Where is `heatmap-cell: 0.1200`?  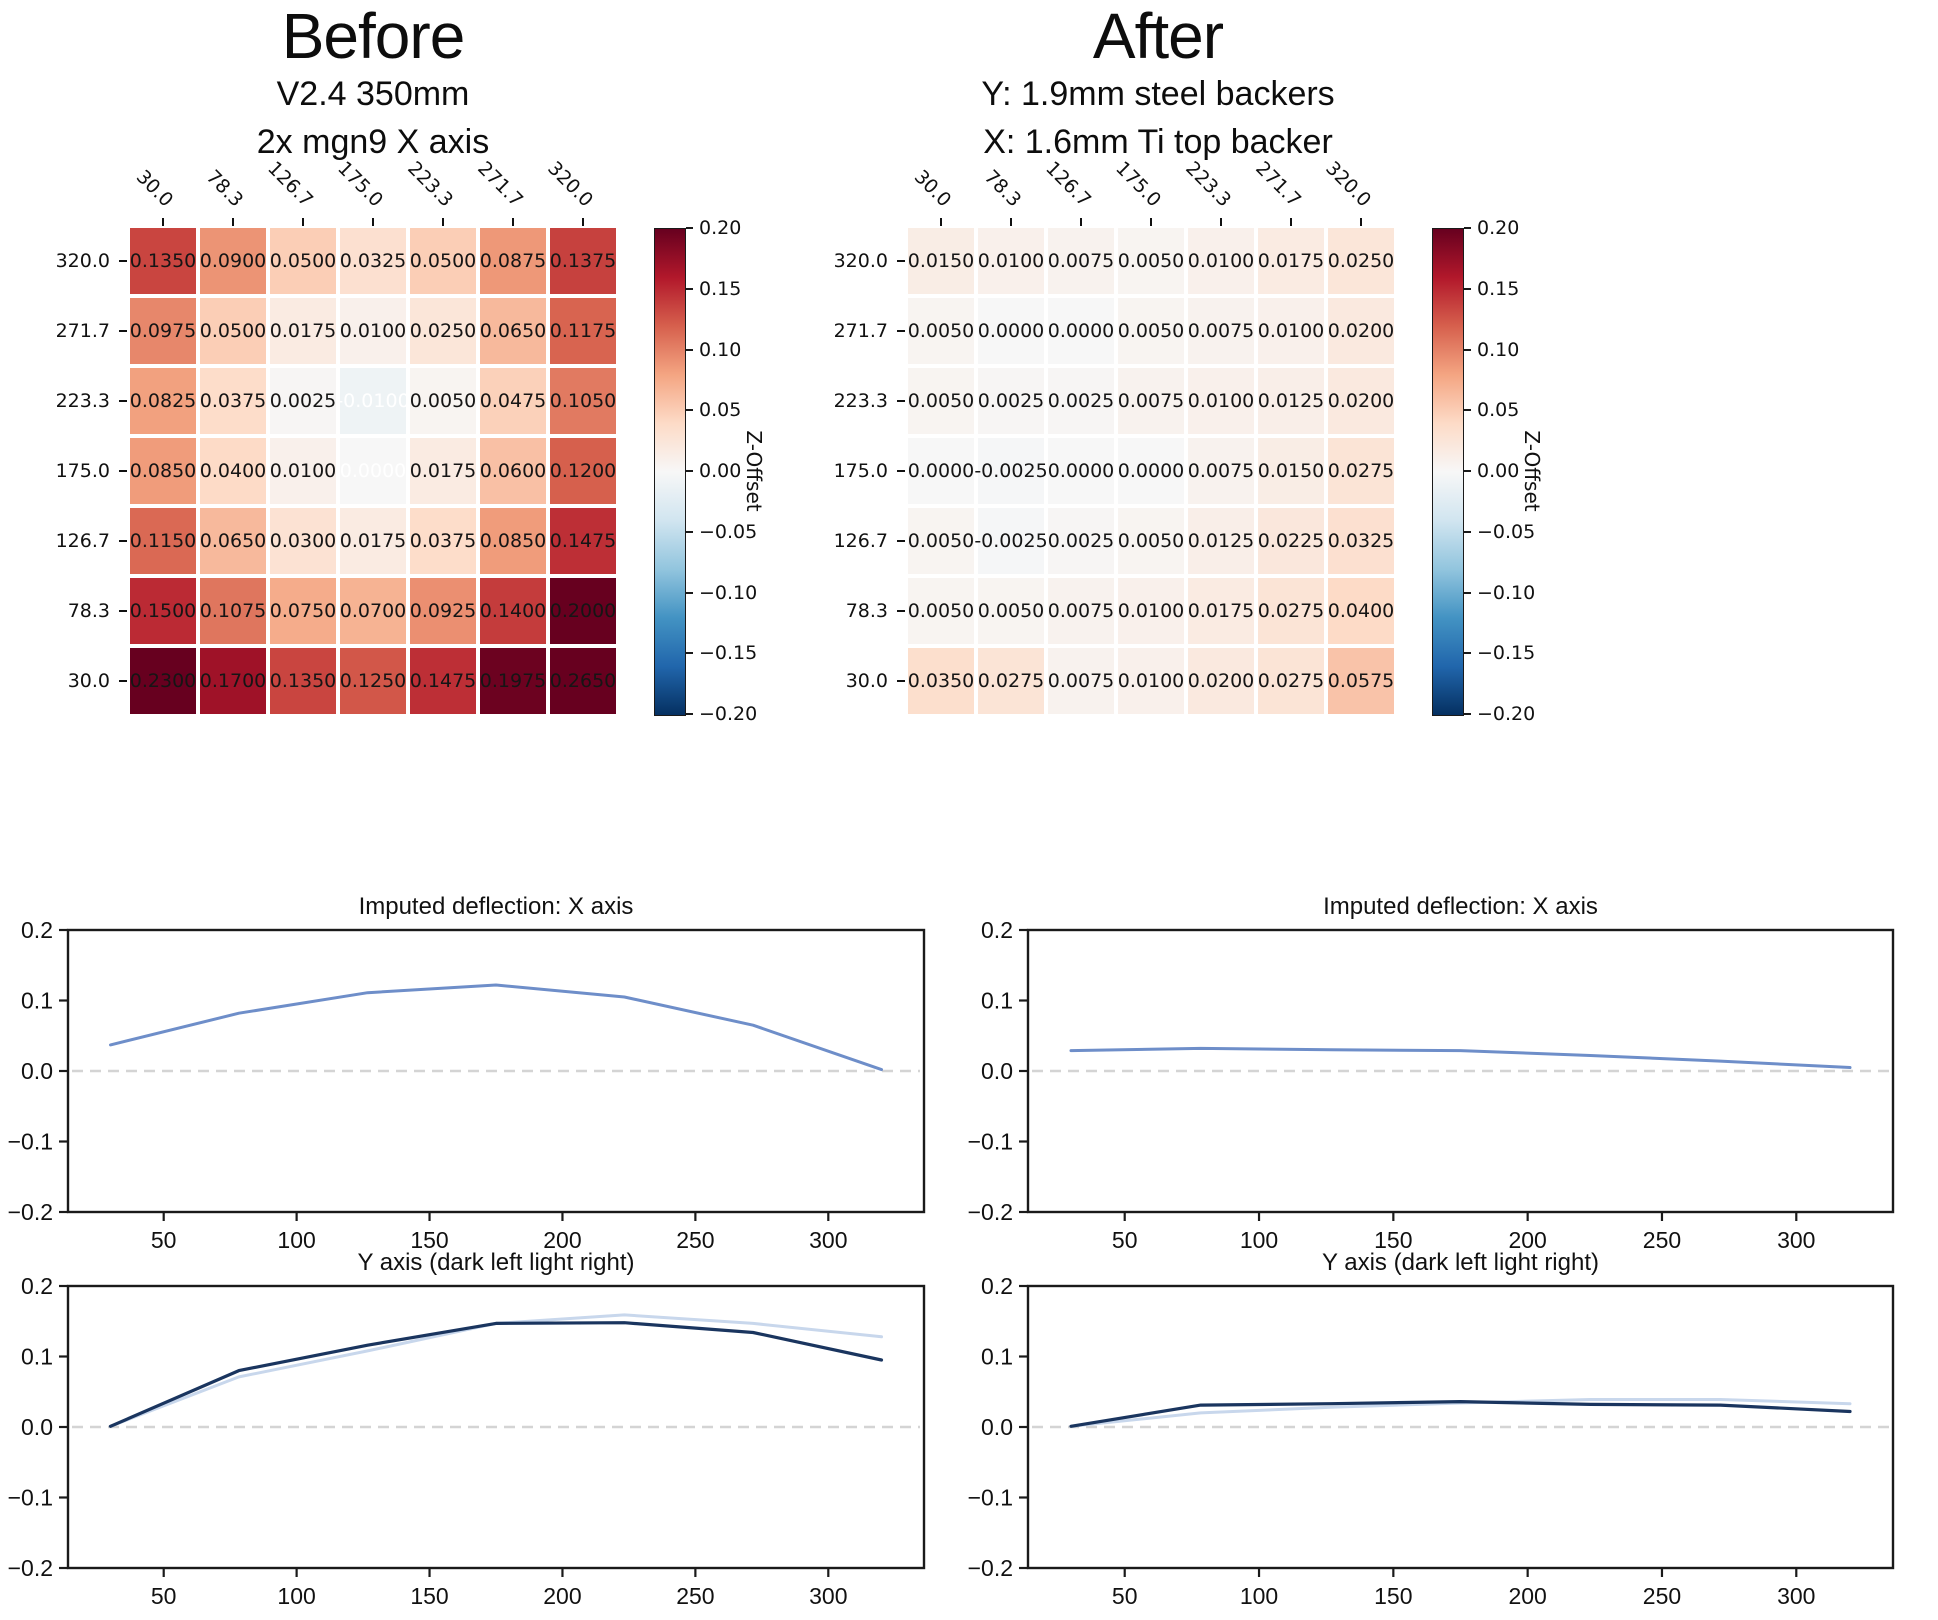 heatmap-cell: 0.1200 is located at coordinates (583, 471).